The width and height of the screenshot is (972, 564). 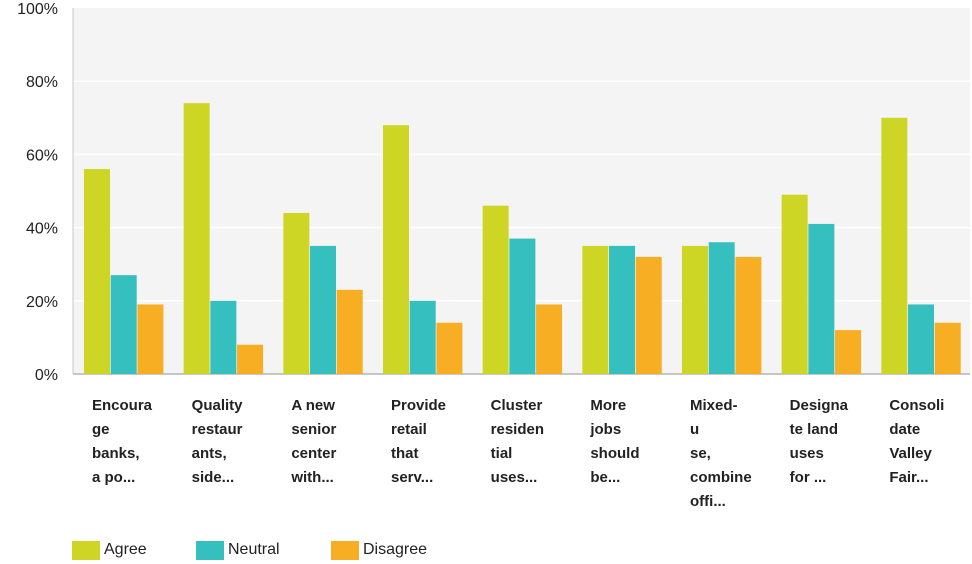 I want to click on legend-swatch-disagree, so click(x=345, y=550).